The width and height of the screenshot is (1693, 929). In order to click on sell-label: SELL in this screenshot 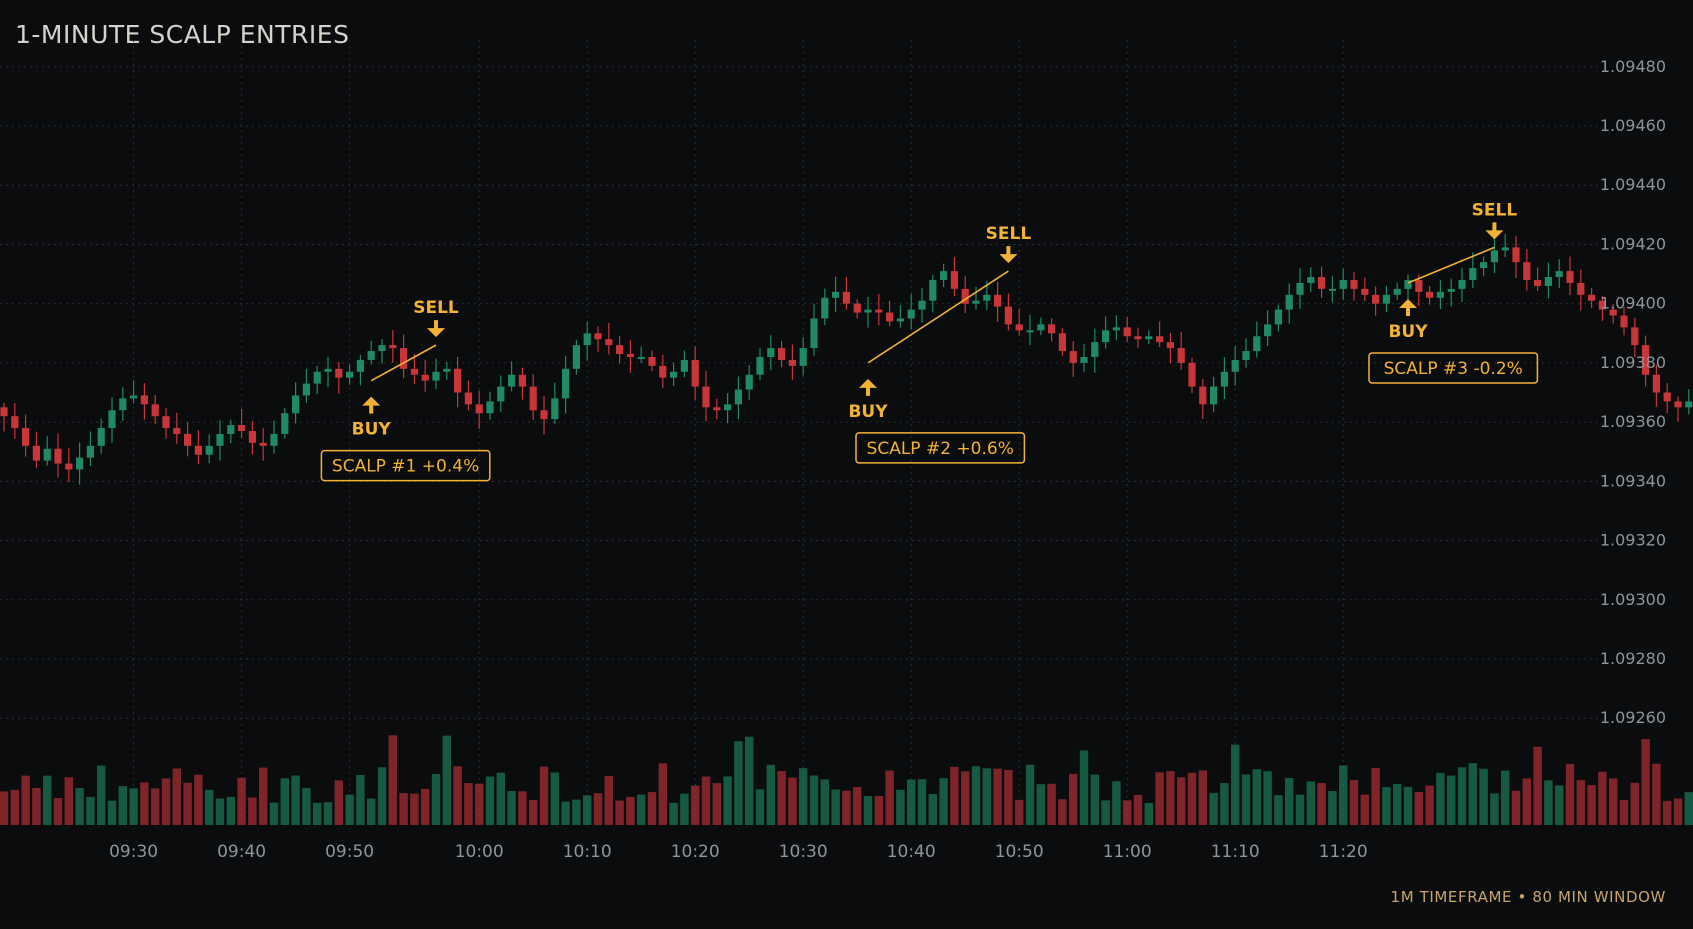, I will do `click(436, 308)`.